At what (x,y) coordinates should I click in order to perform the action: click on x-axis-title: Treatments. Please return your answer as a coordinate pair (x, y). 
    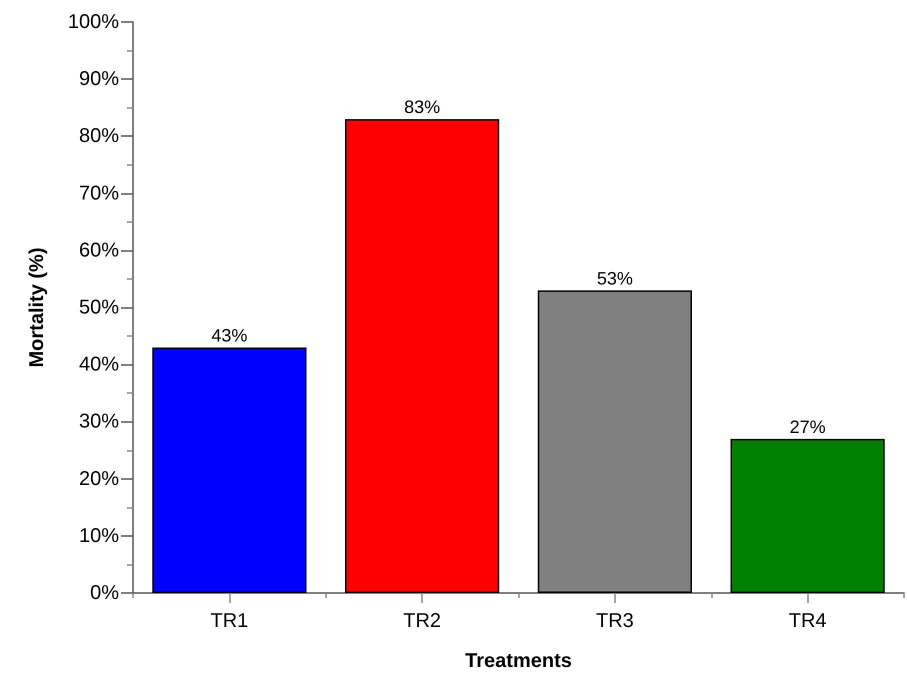
    Looking at the image, I should click on (518, 661).